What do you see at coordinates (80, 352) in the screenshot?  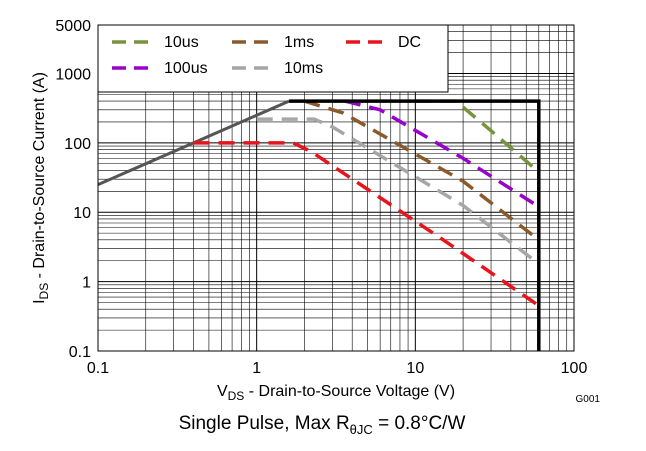 I see `y-tick-label: 0.1` at bounding box center [80, 352].